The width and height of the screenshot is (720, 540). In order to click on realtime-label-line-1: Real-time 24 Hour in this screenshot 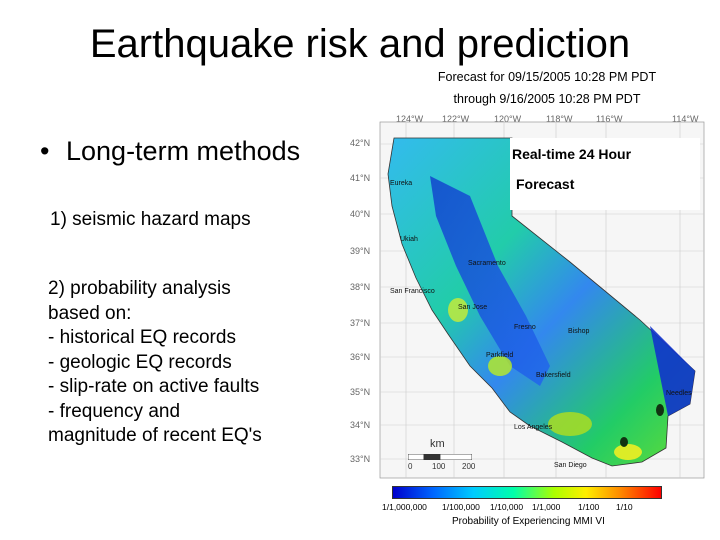, I will do `click(572, 154)`.